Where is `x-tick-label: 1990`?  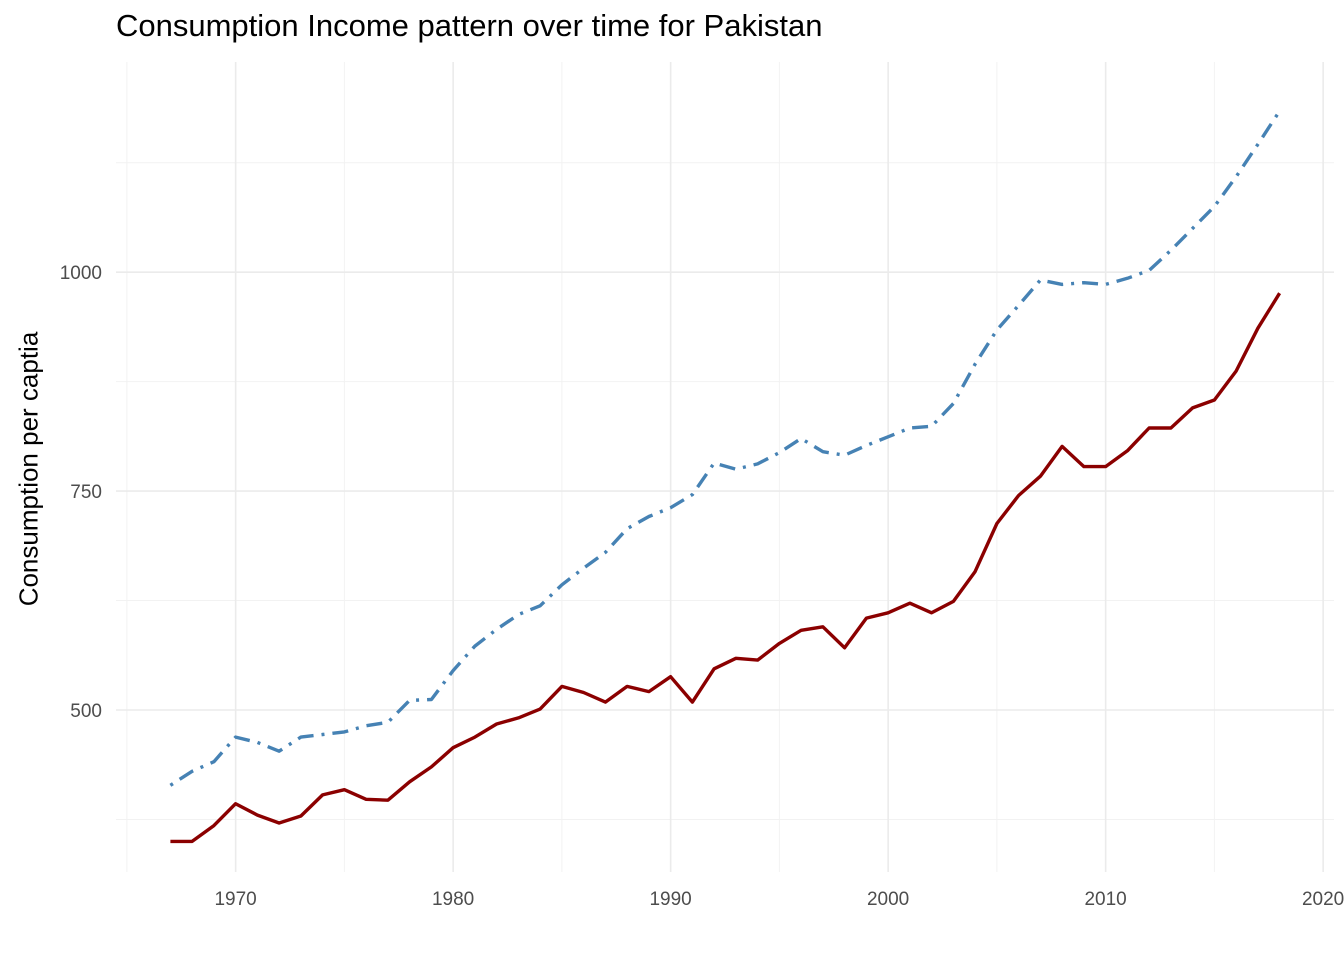
x-tick-label: 1990 is located at coordinates (670, 899).